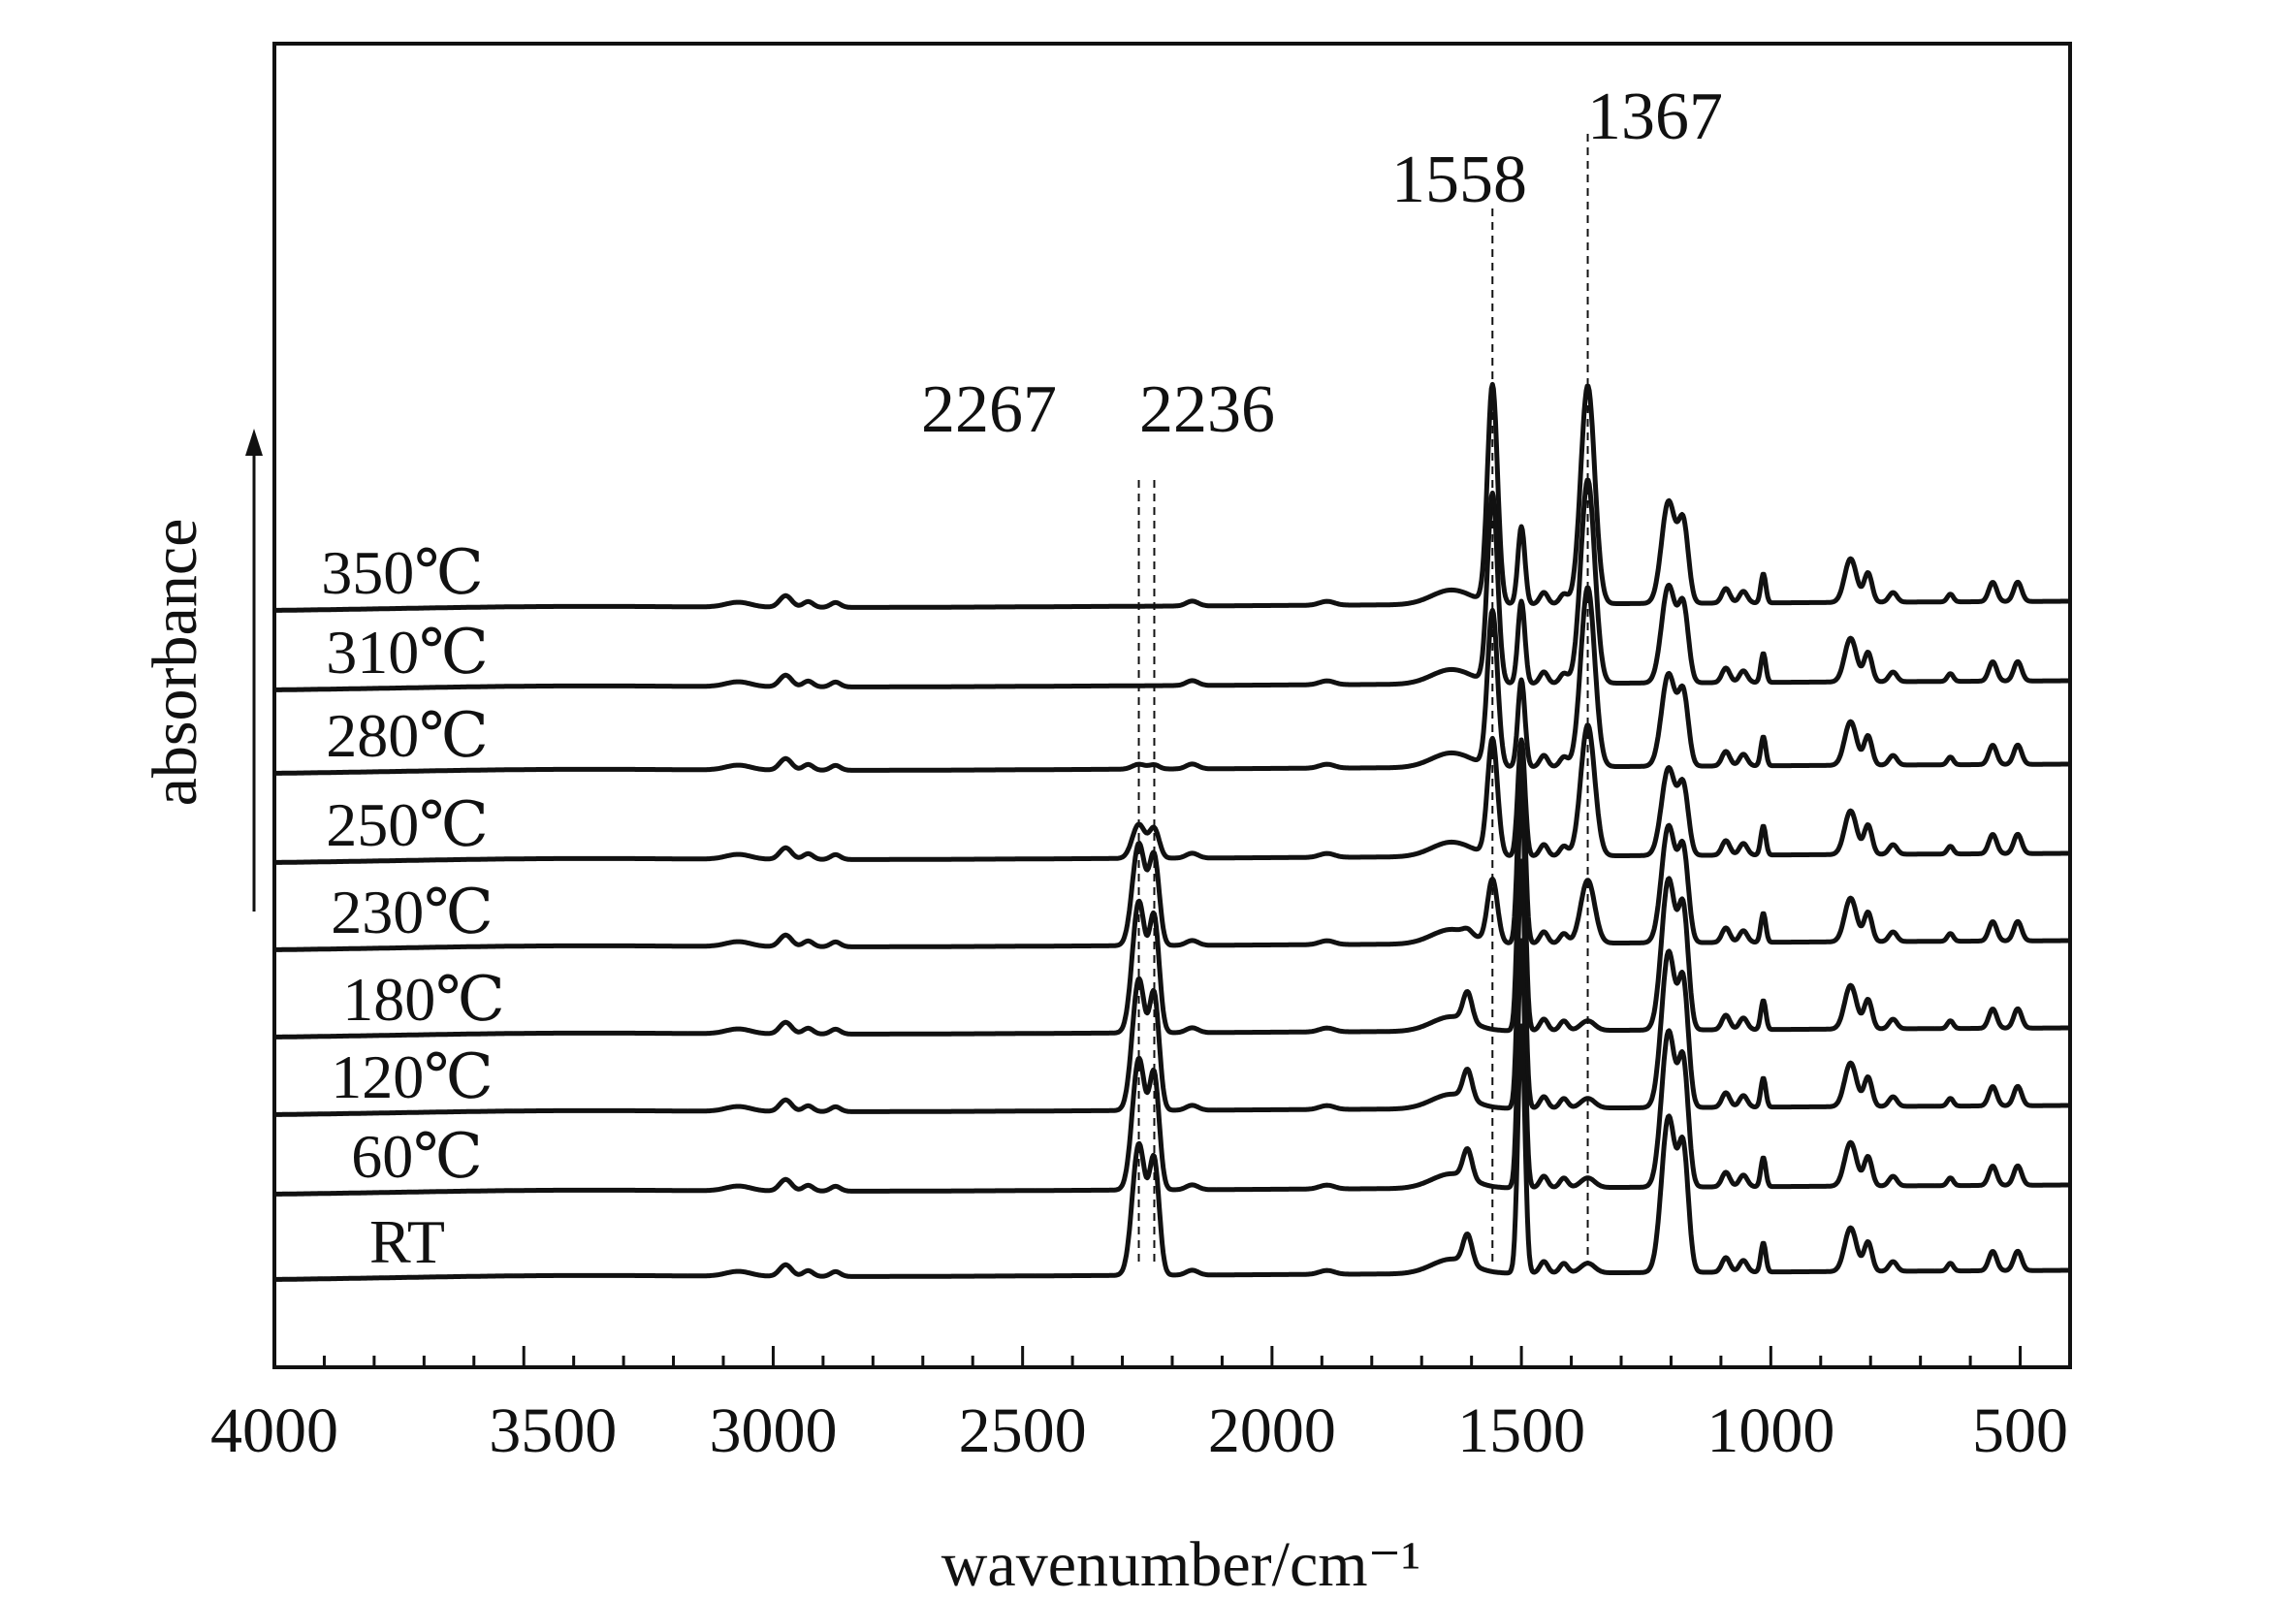  I want to click on trace-250℃, so click(1172, 793).